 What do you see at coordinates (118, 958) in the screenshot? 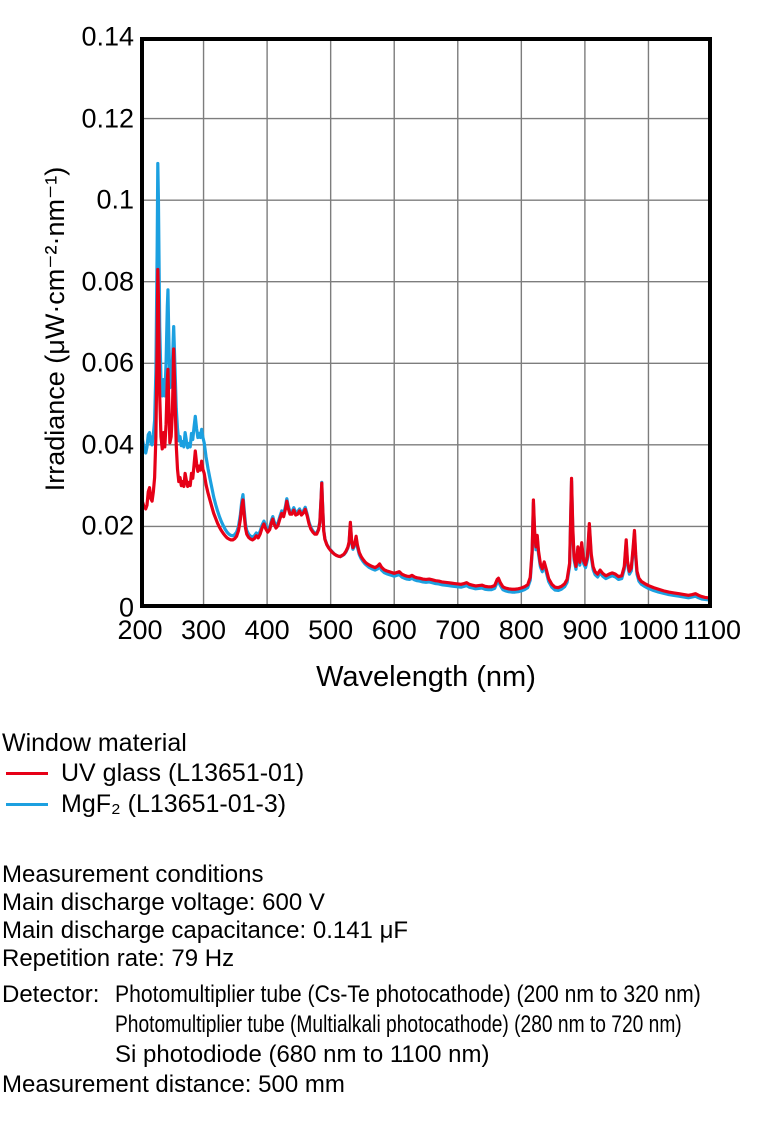
I see `condition-repetition: Repetition rate: 79 Hz` at bounding box center [118, 958].